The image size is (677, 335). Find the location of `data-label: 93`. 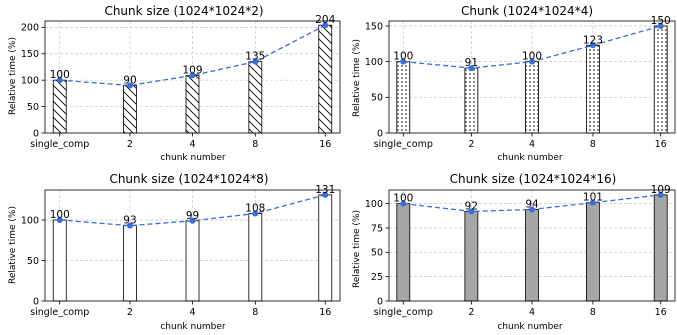

data-label: 93 is located at coordinates (129, 221).